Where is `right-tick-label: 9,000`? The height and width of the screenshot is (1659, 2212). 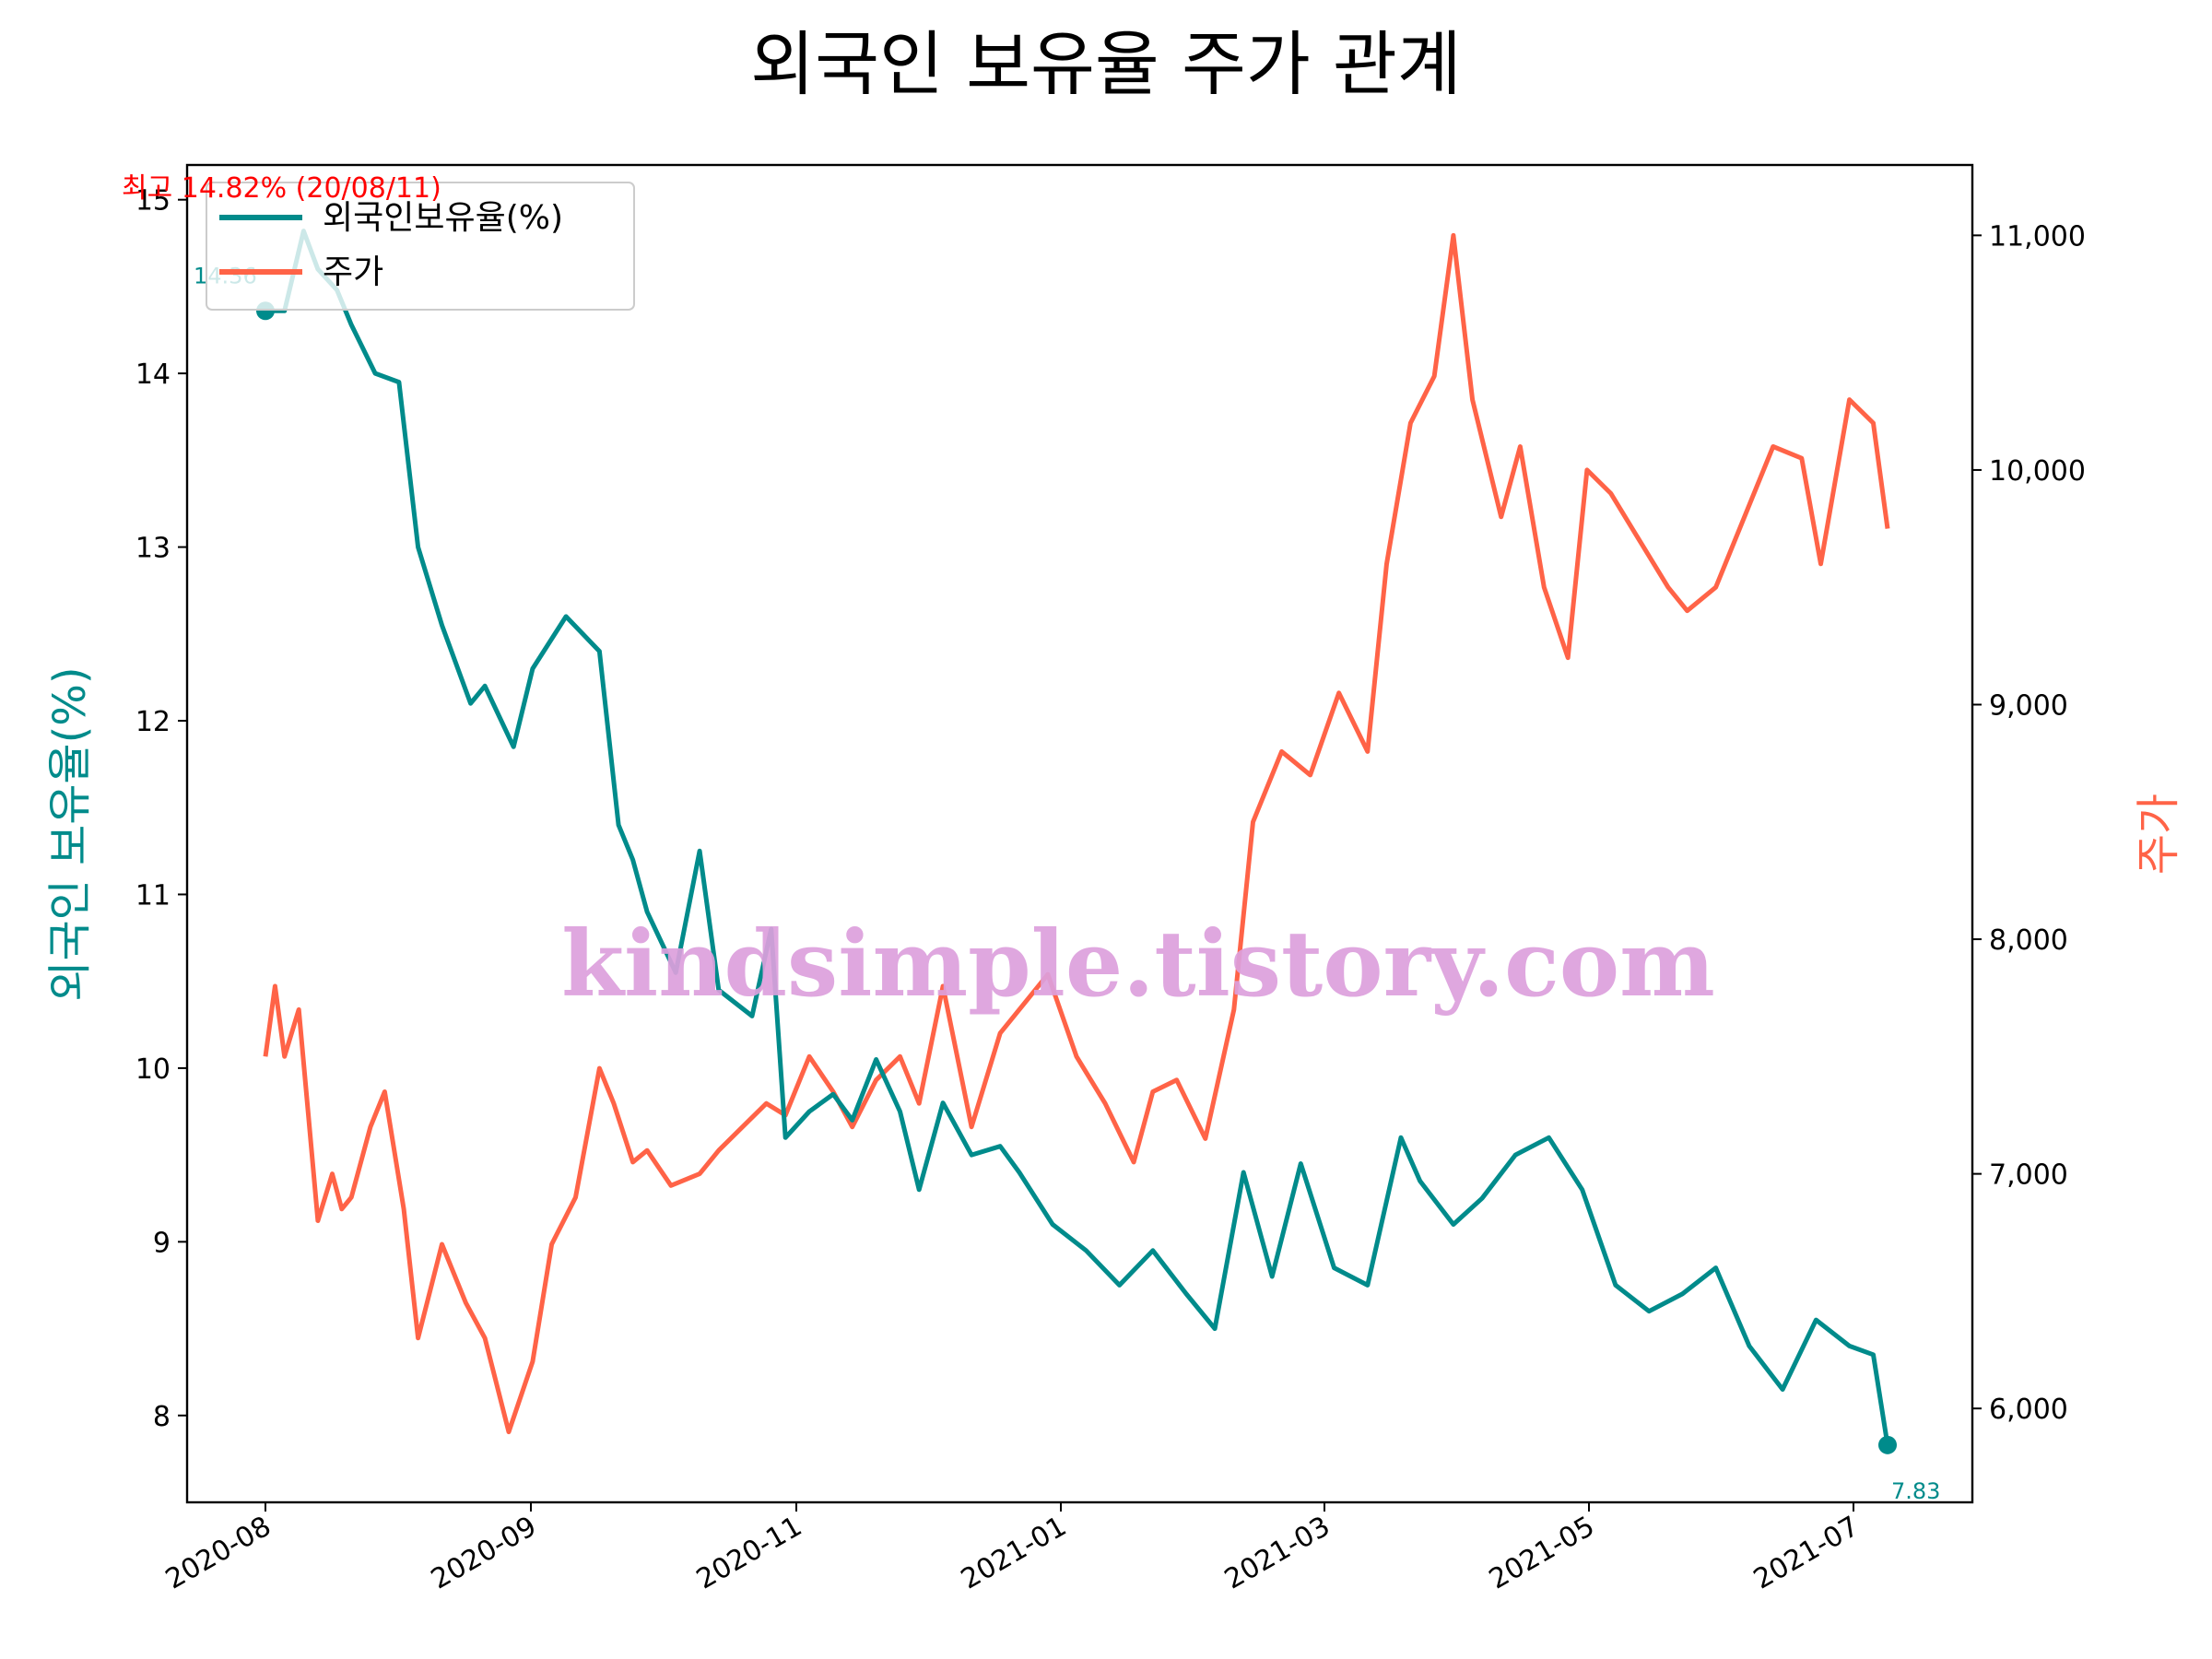
right-tick-label: 9,000 is located at coordinates (2028, 705).